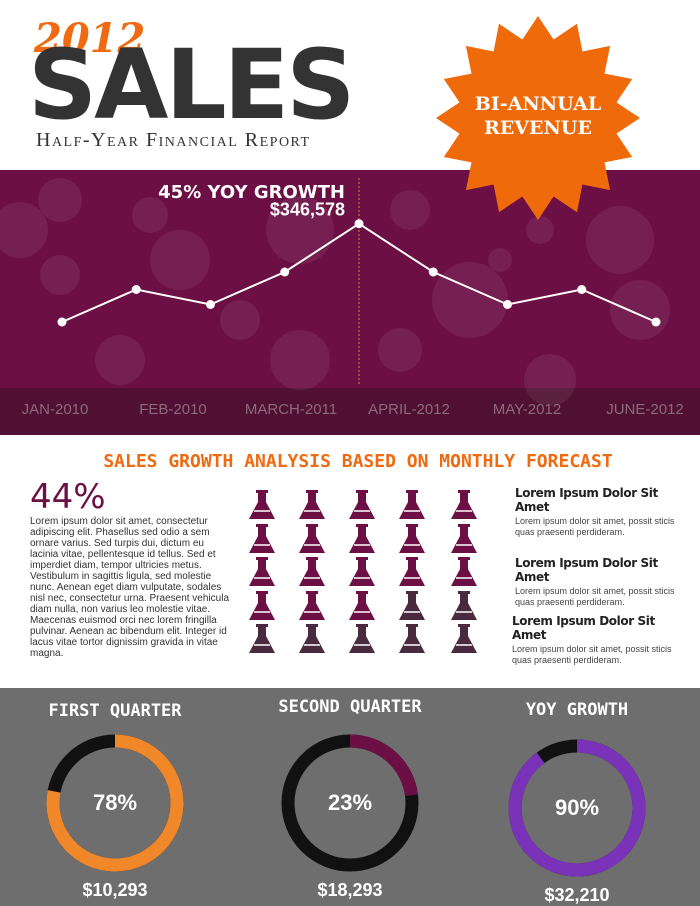 This screenshot has width=700, height=906. What do you see at coordinates (409, 409) in the screenshot?
I see `x-label: APRIL-2012` at bounding box center [409, 409].